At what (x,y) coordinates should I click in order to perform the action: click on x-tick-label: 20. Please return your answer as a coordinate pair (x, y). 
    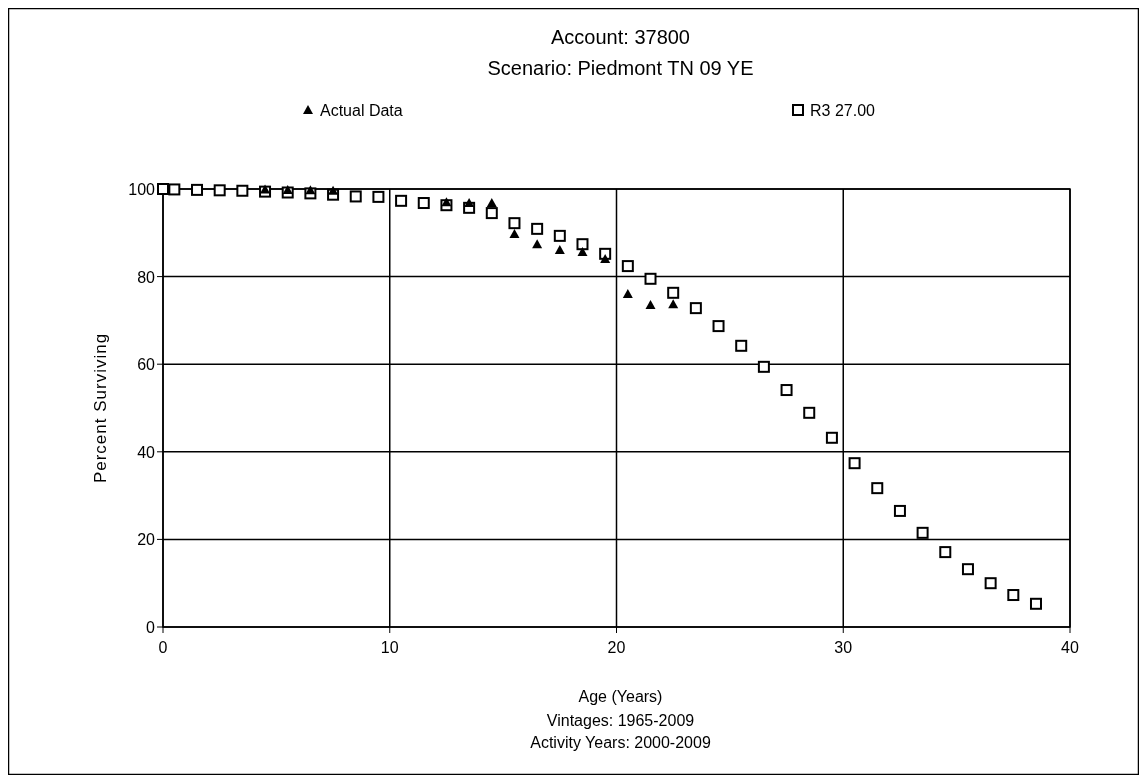
    Looking at the image, I should click on (616, 647).